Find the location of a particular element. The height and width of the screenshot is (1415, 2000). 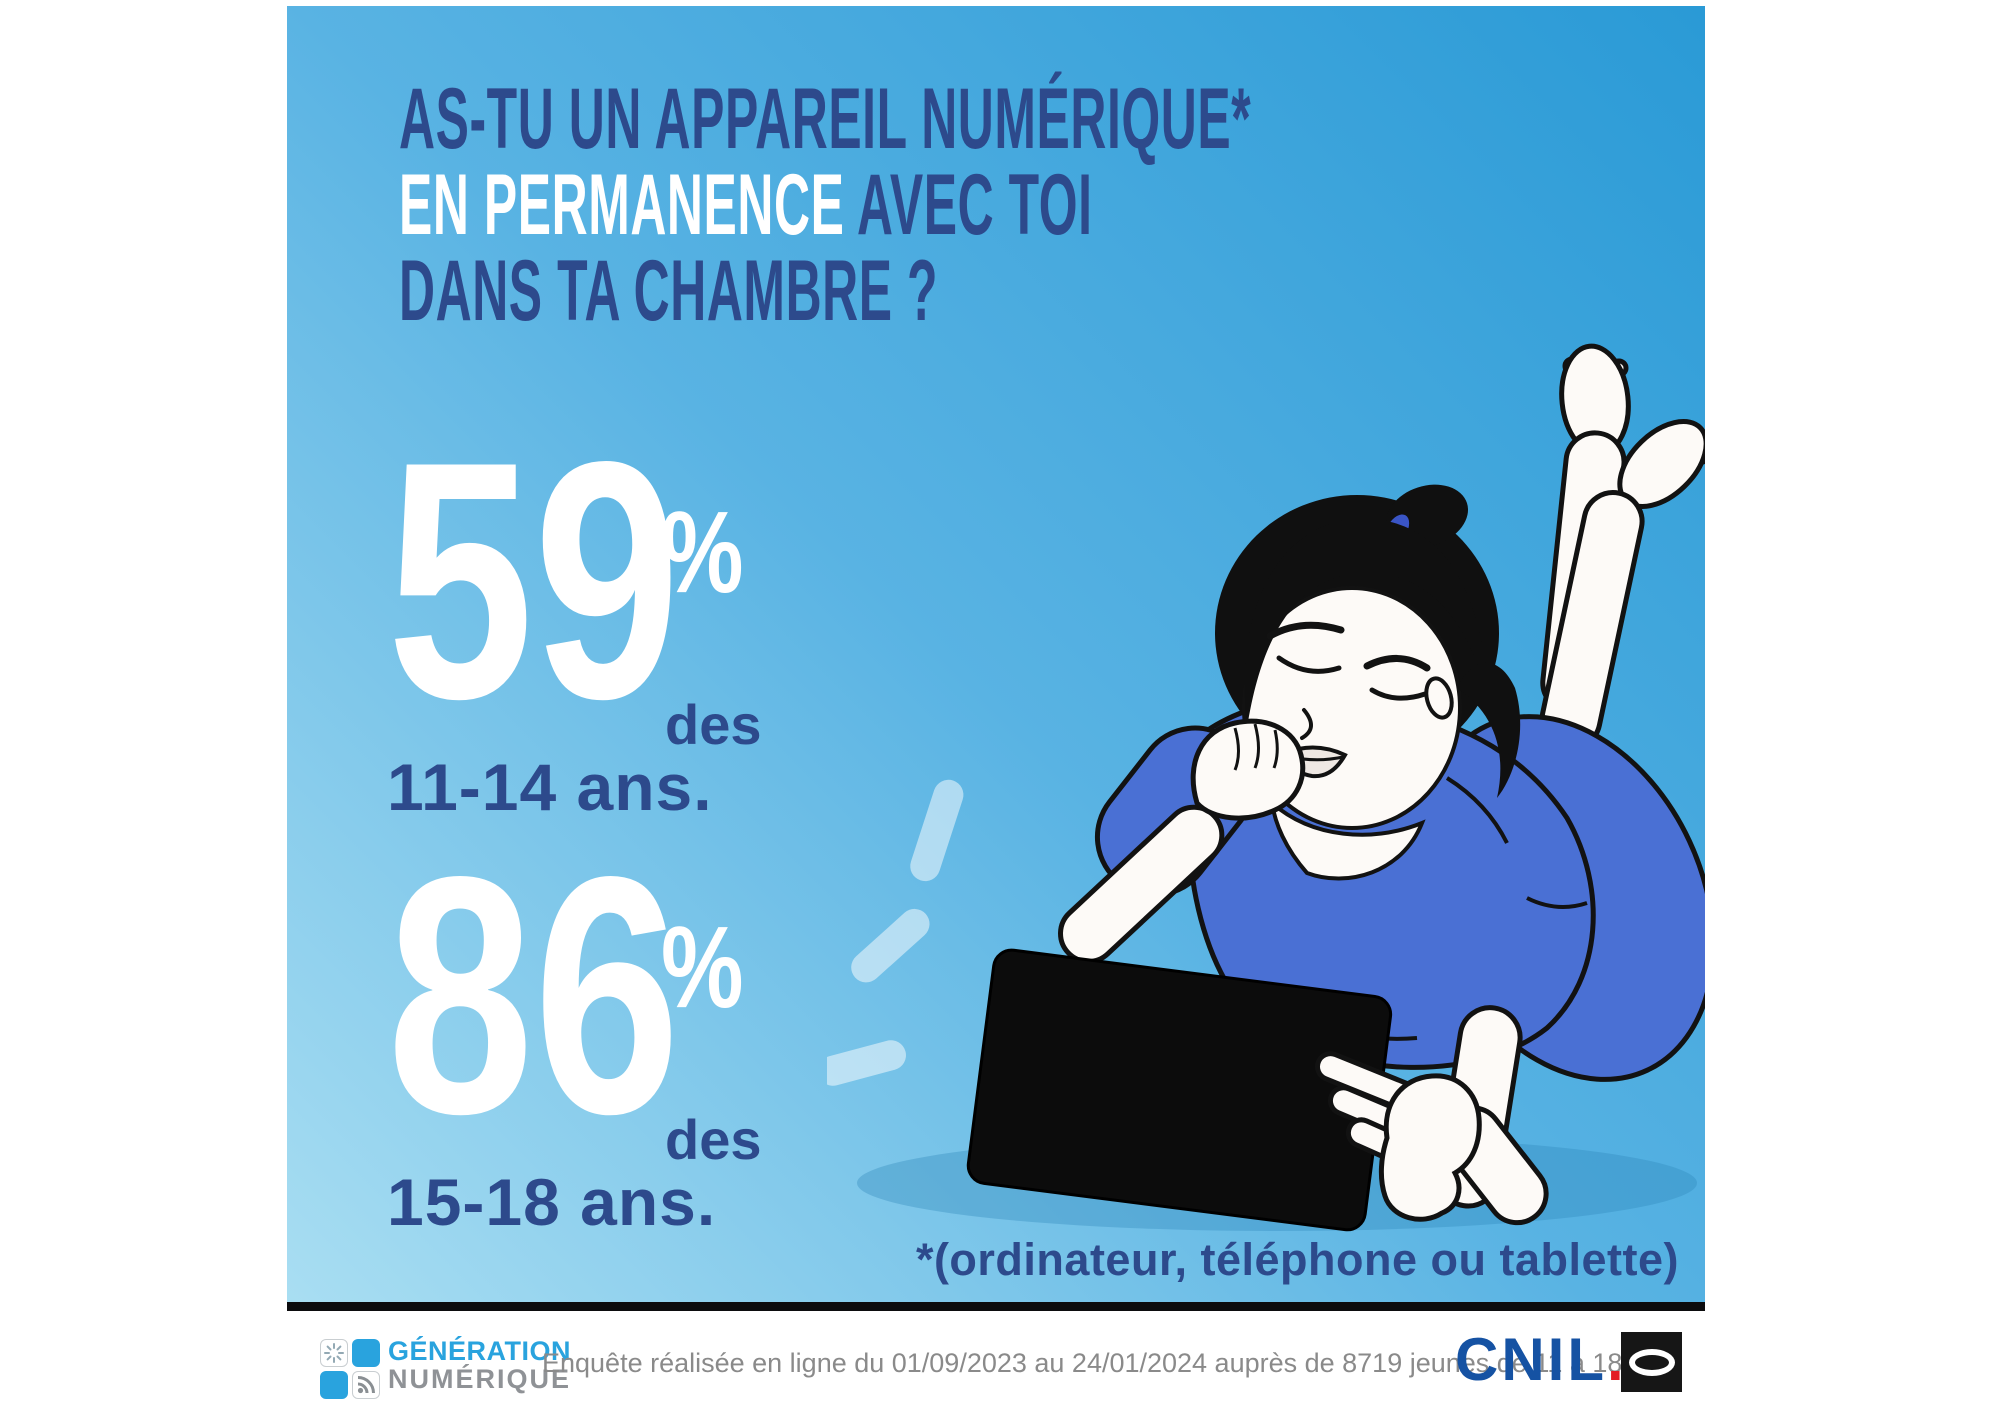

lens-ring is located at coordinates (1651, 1362).